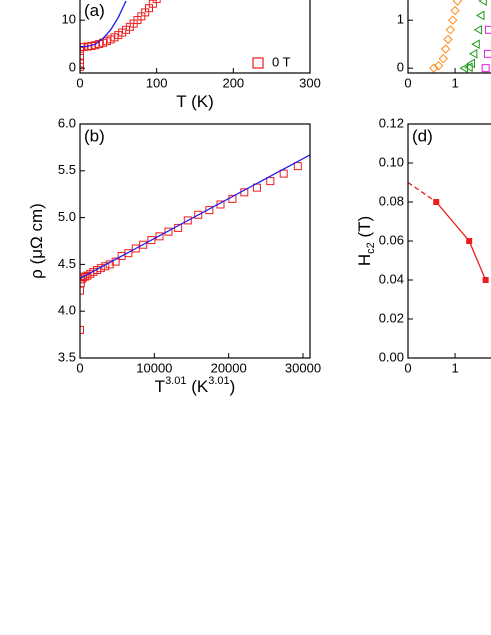 Image resolution: width=491 pixels, height=635 pixels. I want to click on title-part: (T), so click(364, 229).